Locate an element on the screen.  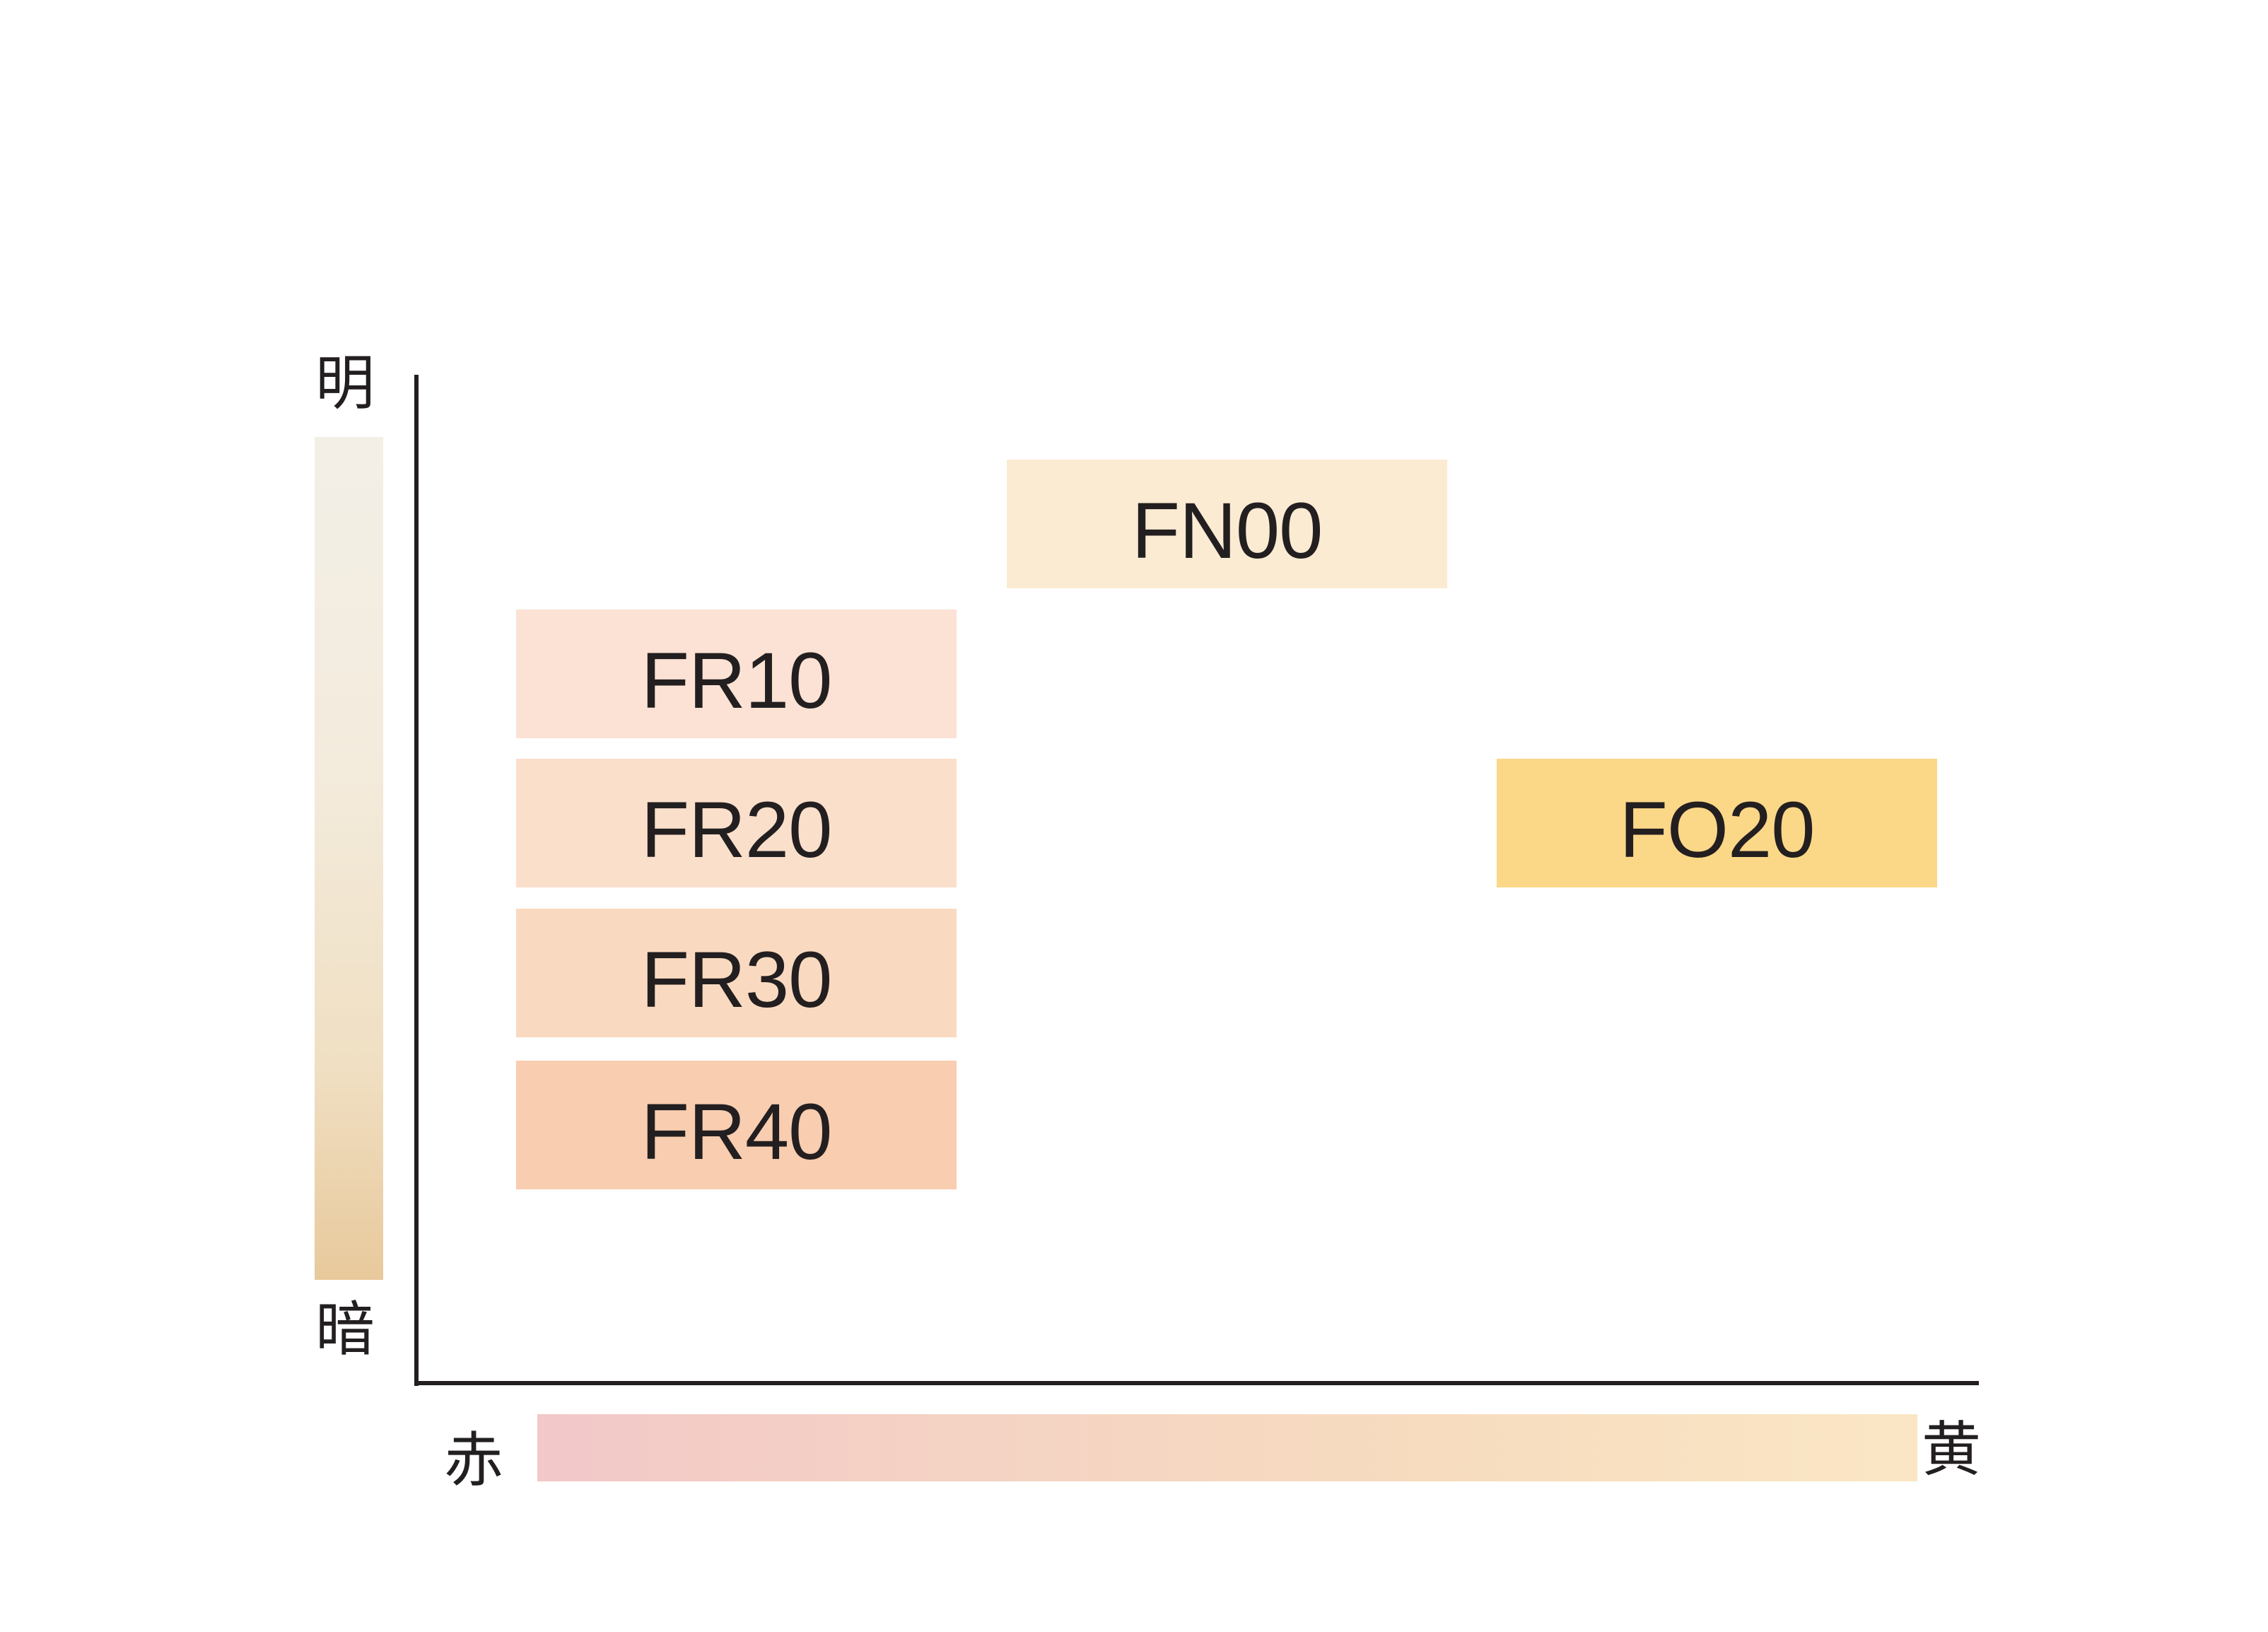
shade-box-fr40: FR40 is located at coordinates (736, 1125).